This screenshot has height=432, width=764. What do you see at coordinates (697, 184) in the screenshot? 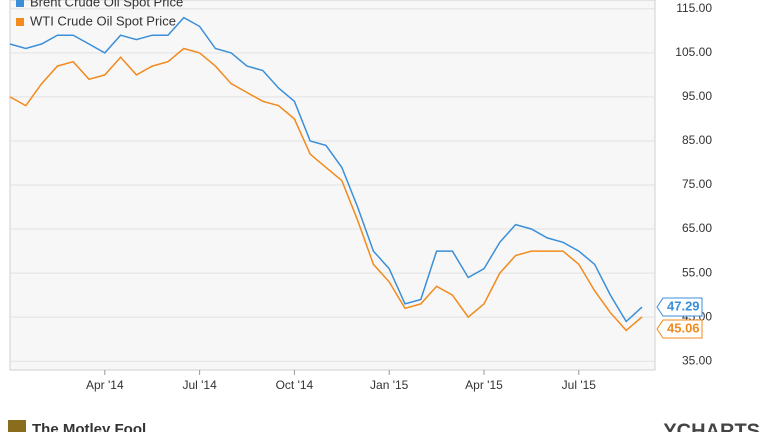
I see `y-tick-label: 75.00` at bounding box center [697, 184].